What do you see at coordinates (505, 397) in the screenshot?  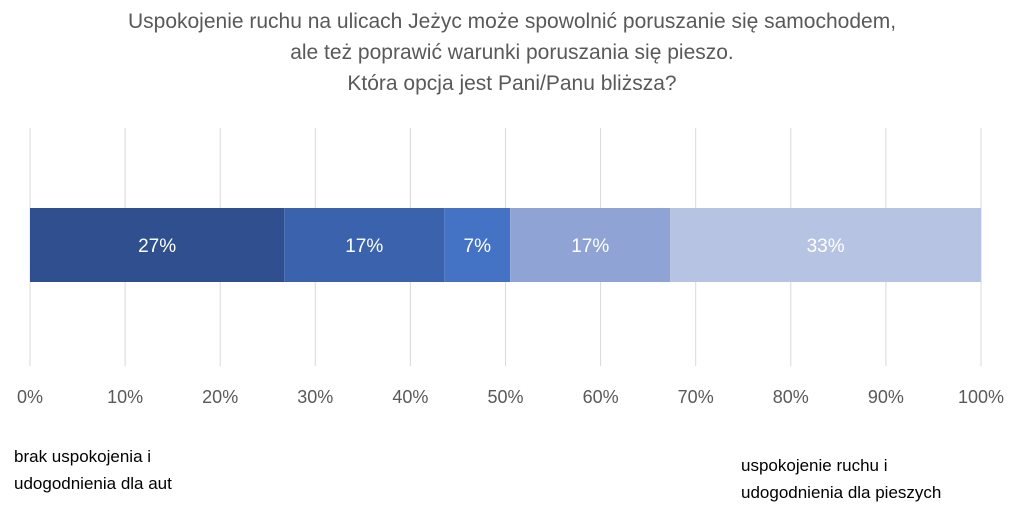 I see `x-tick-label-5: 50%` at bounding box center [505, 397].